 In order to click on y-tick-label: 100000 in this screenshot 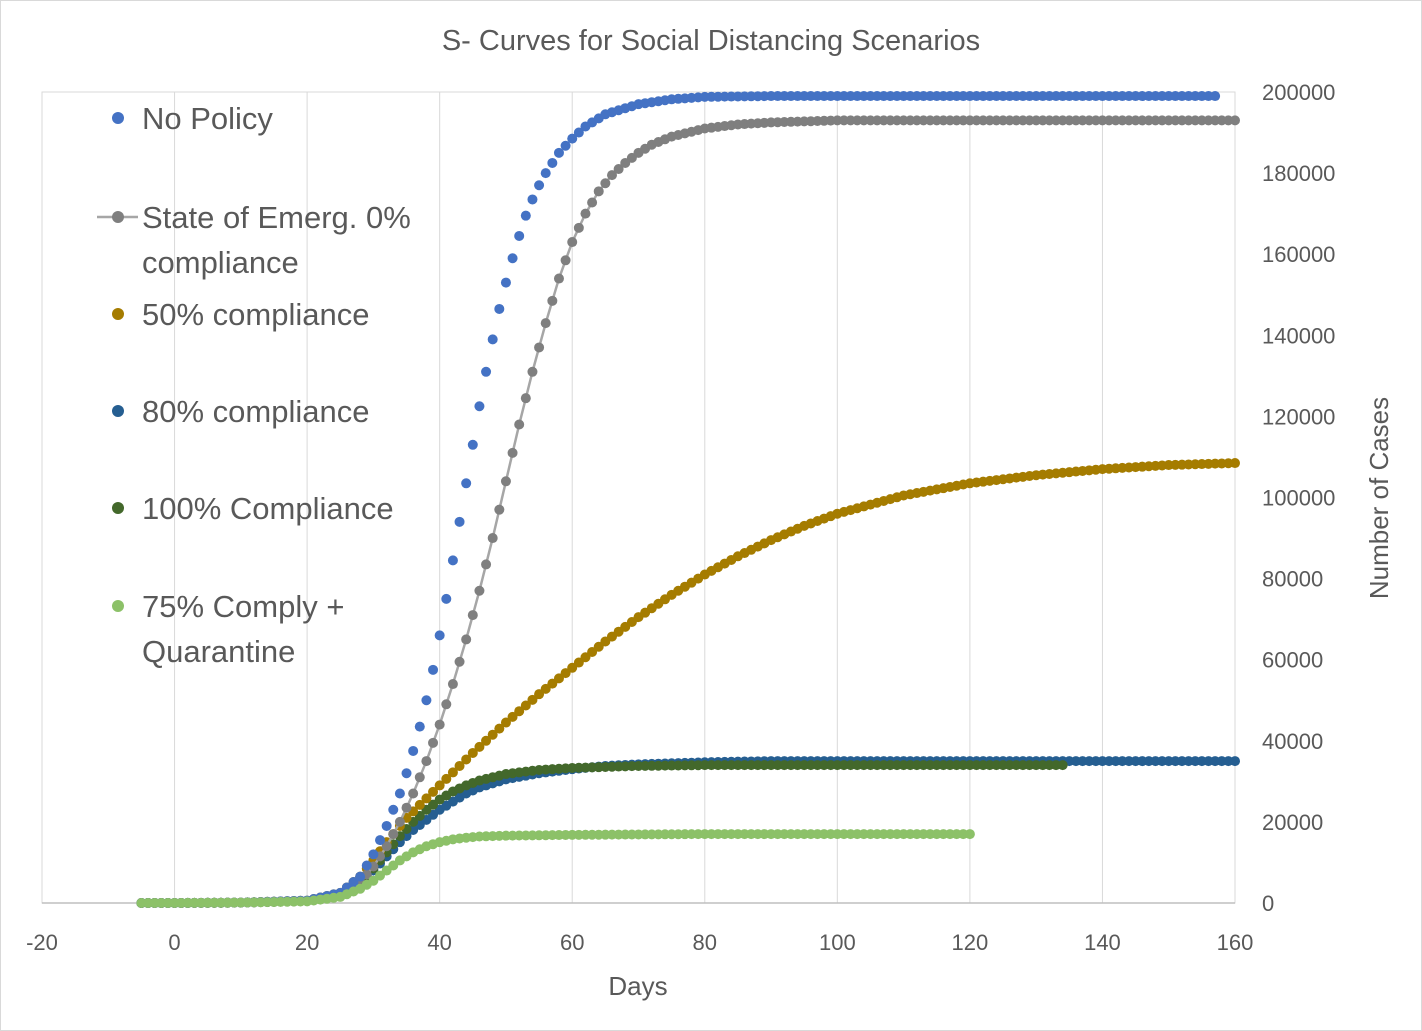, I will do `click(1298, 498)`.